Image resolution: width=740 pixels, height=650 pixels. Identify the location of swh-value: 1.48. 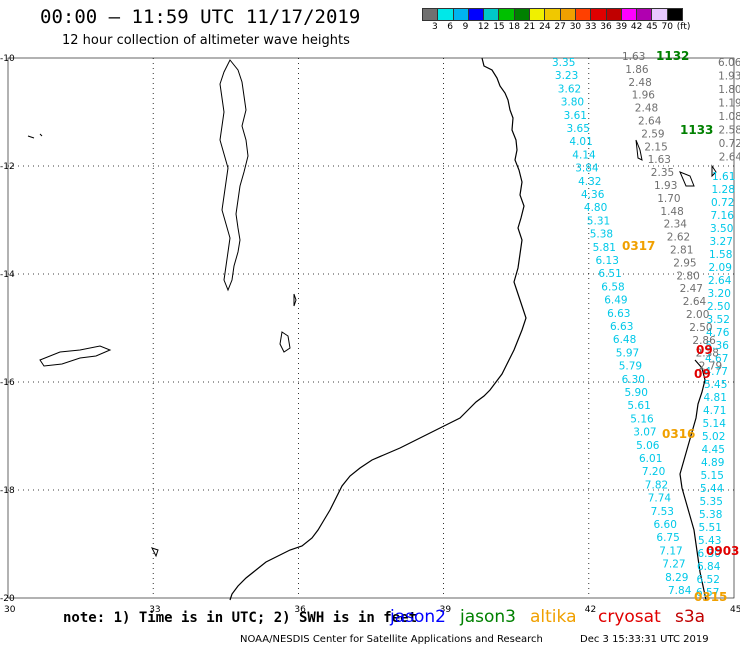
(671, 212).